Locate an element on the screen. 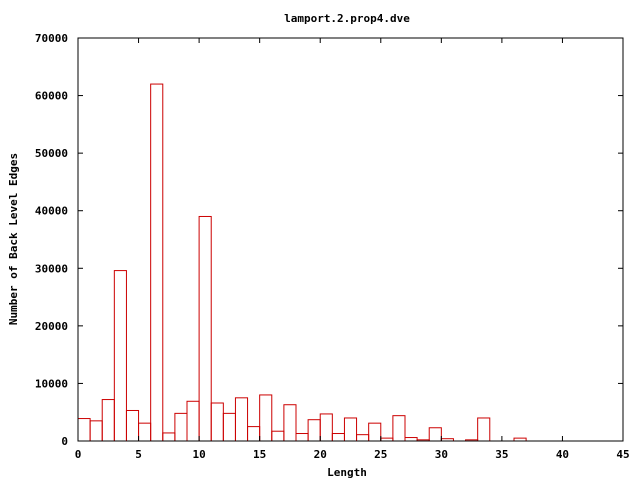 The height and width of the screenshot is (480, 640). x-tick-label: 25 is located at coordinates (380, 454).